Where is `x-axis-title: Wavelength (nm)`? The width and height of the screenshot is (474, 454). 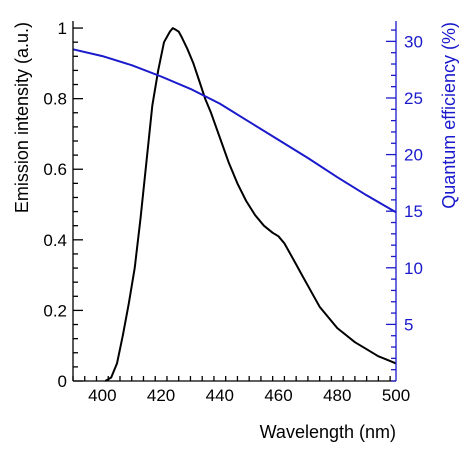 x-axis-title: Wavelength (nm) is located at coordinates (328, 432).